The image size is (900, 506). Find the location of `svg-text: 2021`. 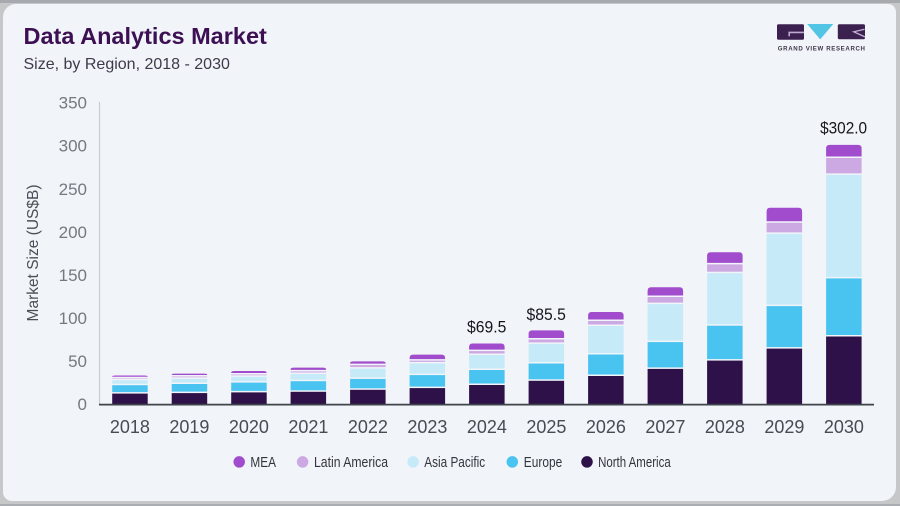

svg-text: 2021 is located at coordinates (308, 427).